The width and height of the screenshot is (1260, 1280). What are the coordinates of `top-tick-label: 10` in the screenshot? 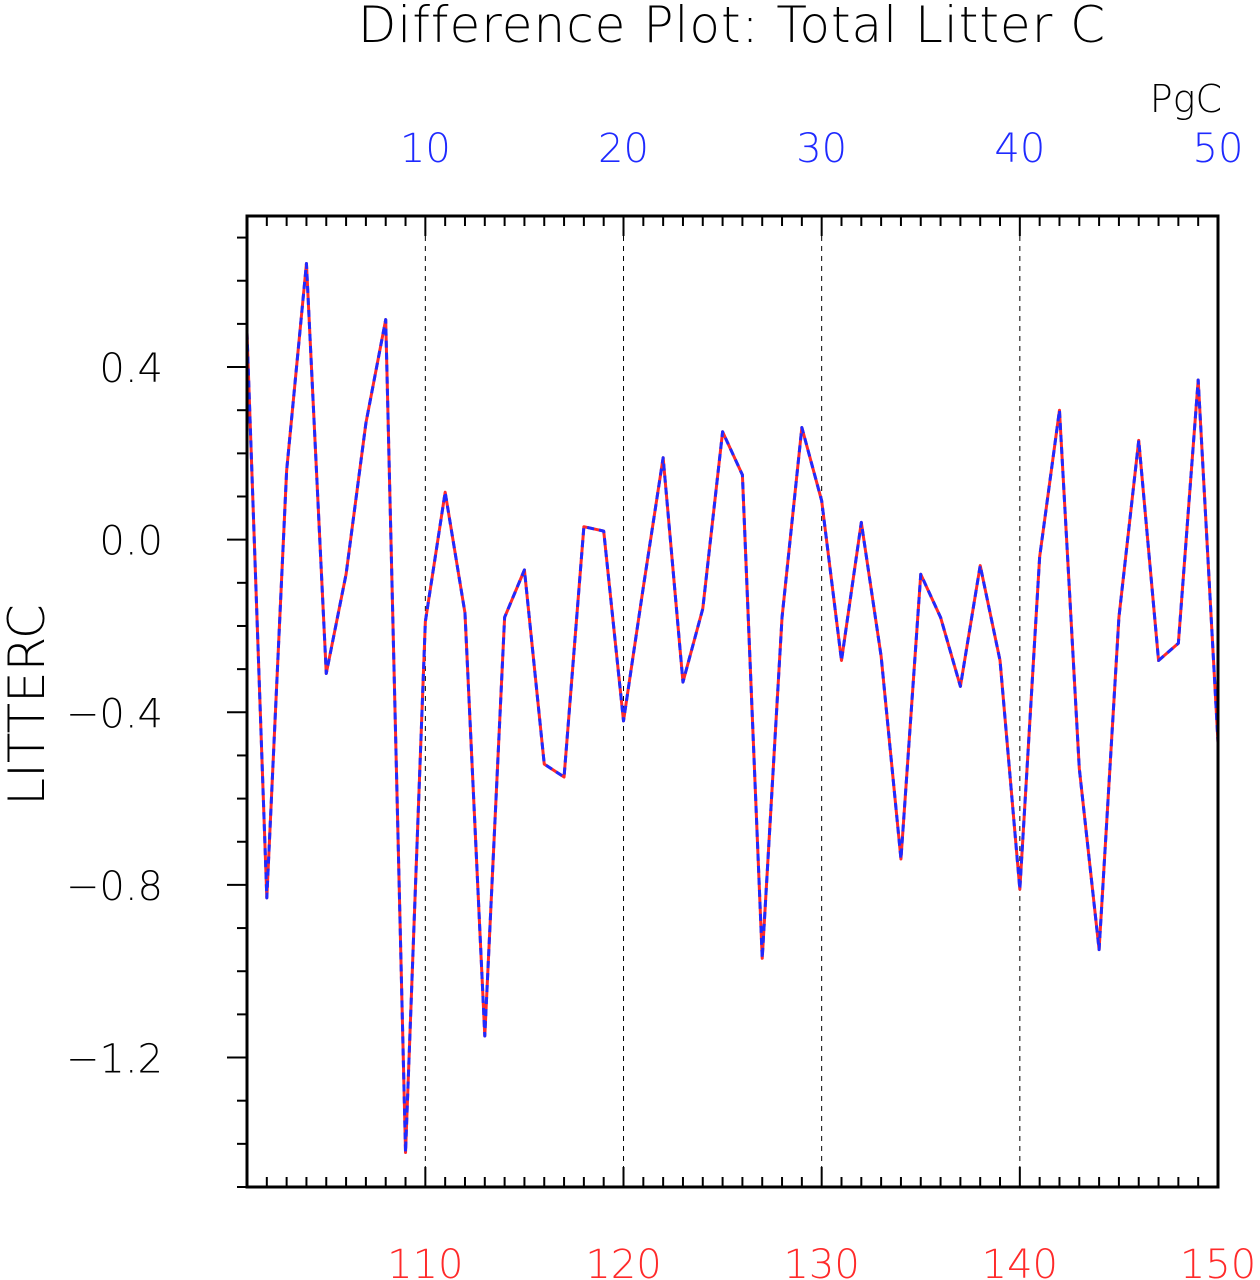 It's located at (425, 149).